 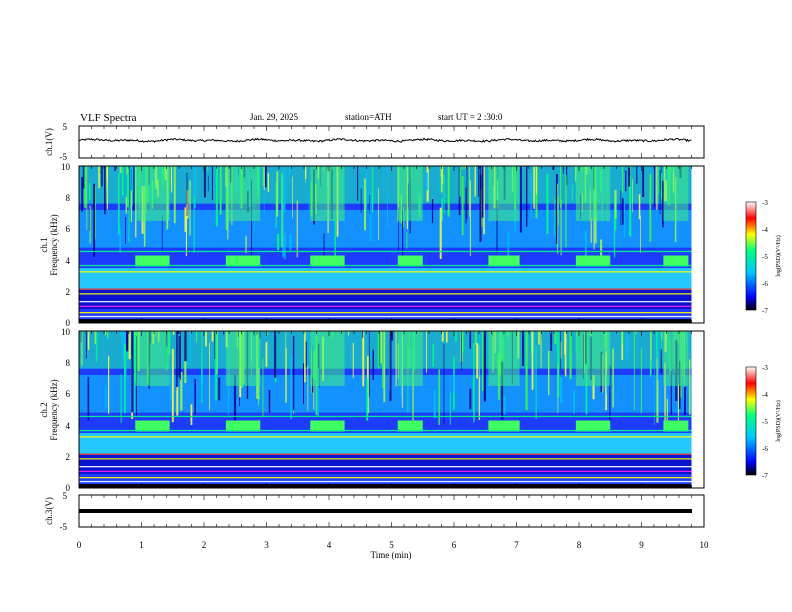 I want to click on time-axis-tick-labels: 0 1 2 3 4 5 6 7 8 9 10, so click(x=393, y=545).